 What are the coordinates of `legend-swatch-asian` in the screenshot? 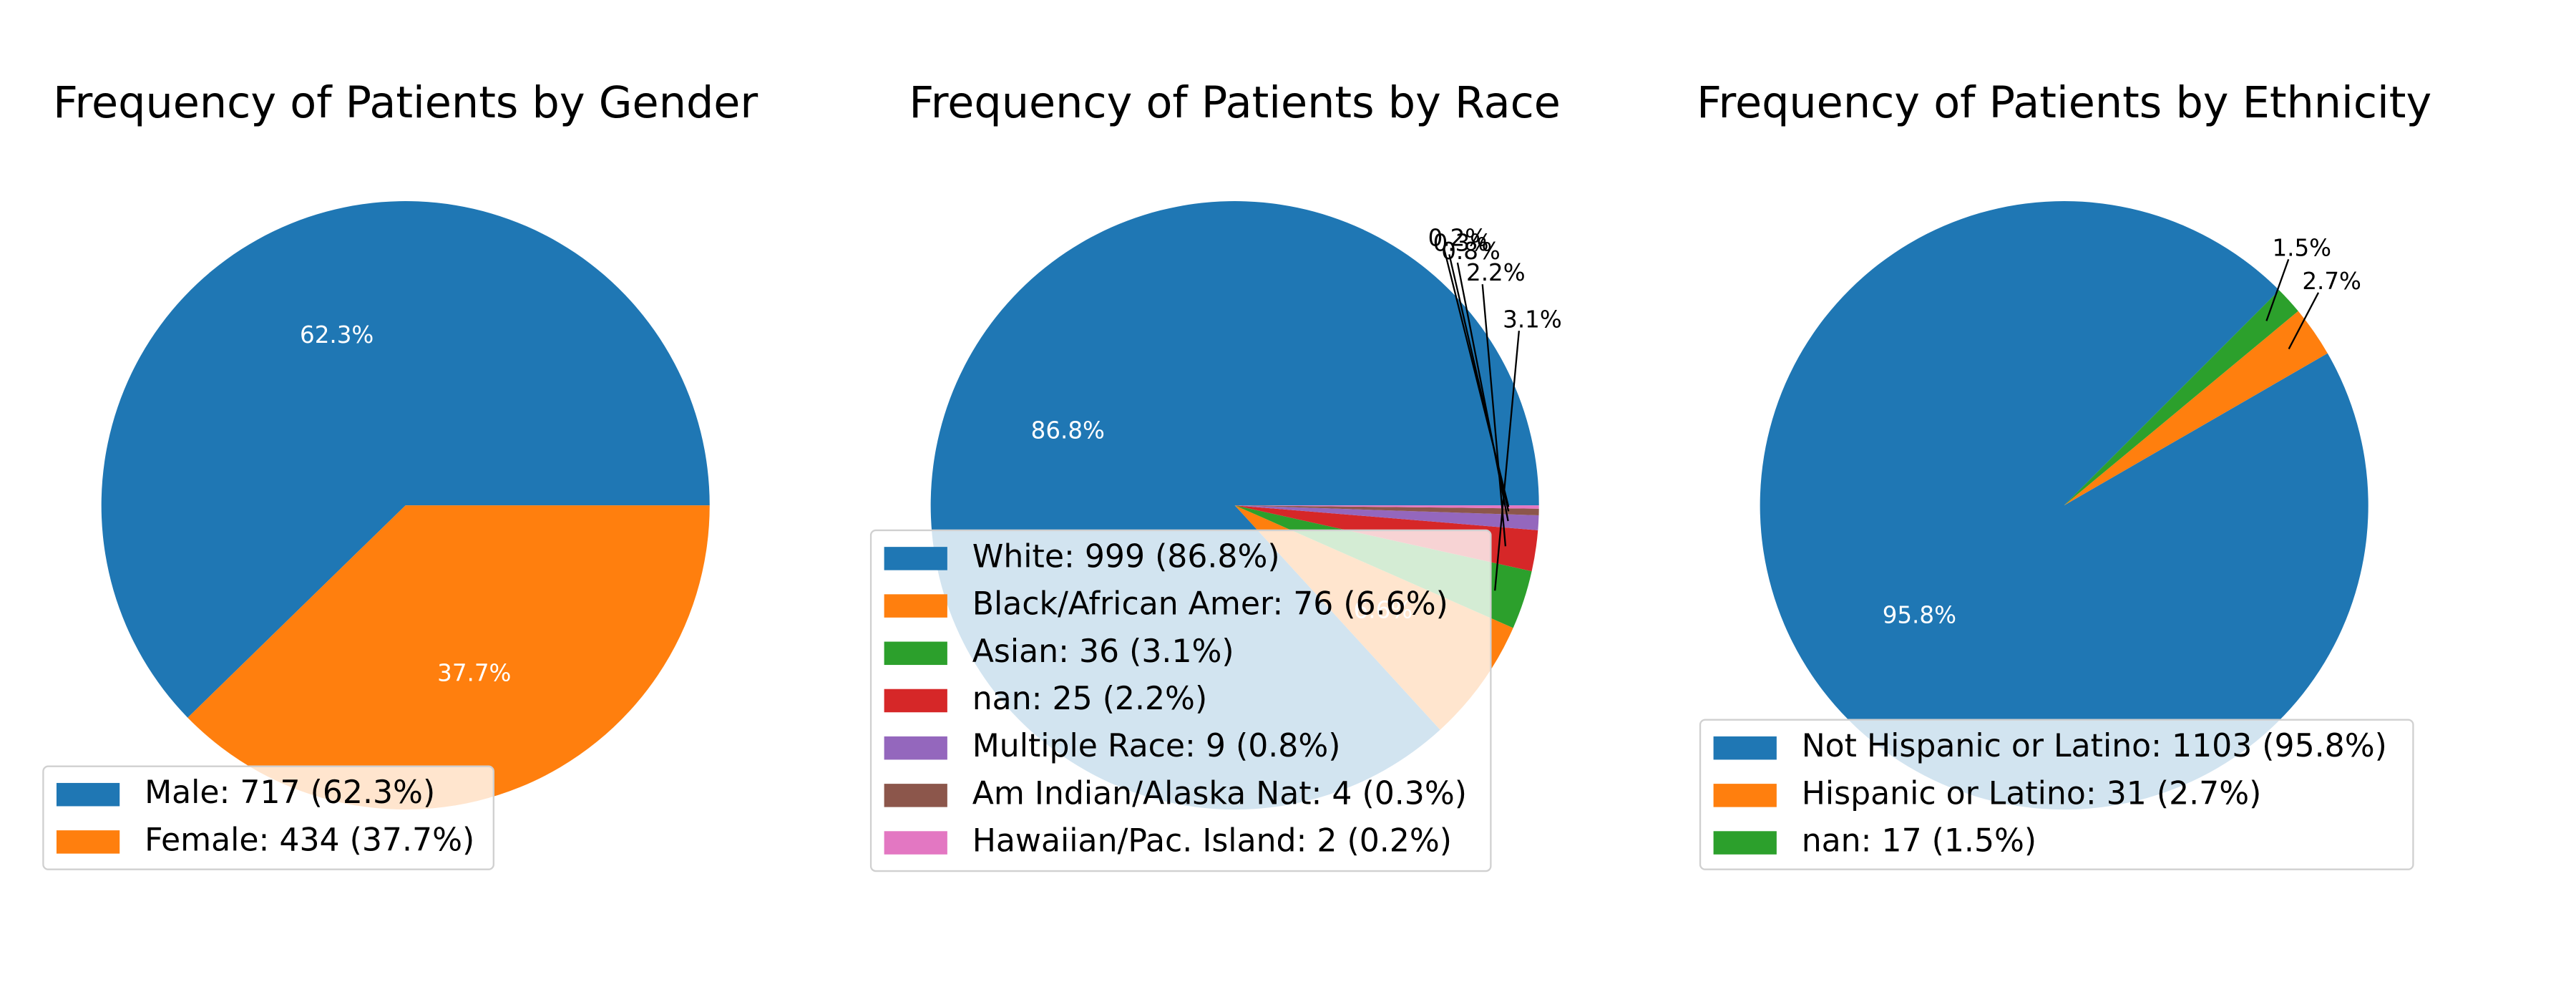 It's located at (915, 653).